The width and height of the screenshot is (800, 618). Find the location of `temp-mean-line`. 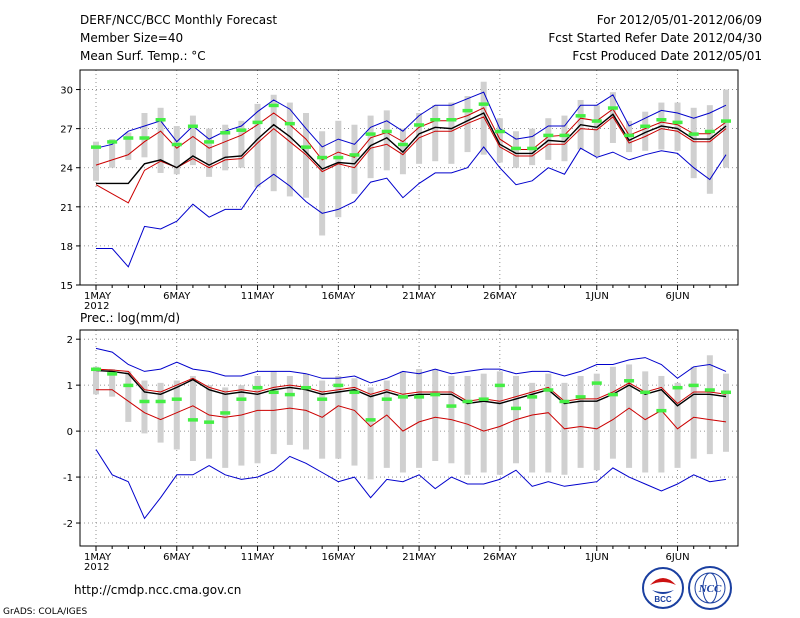

temp-mean-line is located at coordinates (411, 148).